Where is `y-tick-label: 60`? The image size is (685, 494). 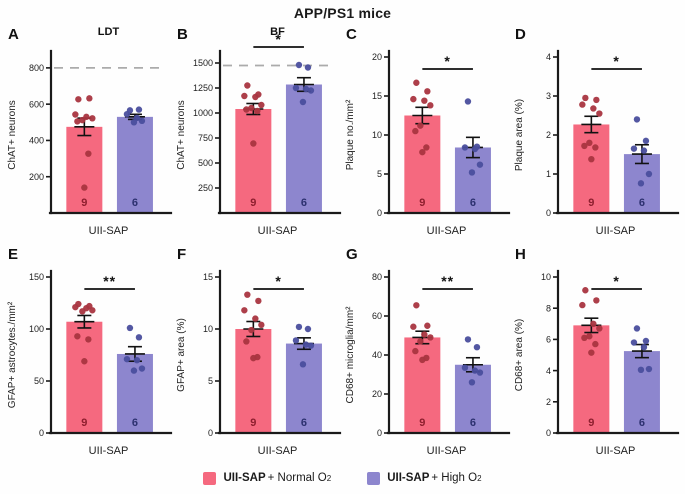 y-tick-label: 60 is located at coordinates (377, 316).